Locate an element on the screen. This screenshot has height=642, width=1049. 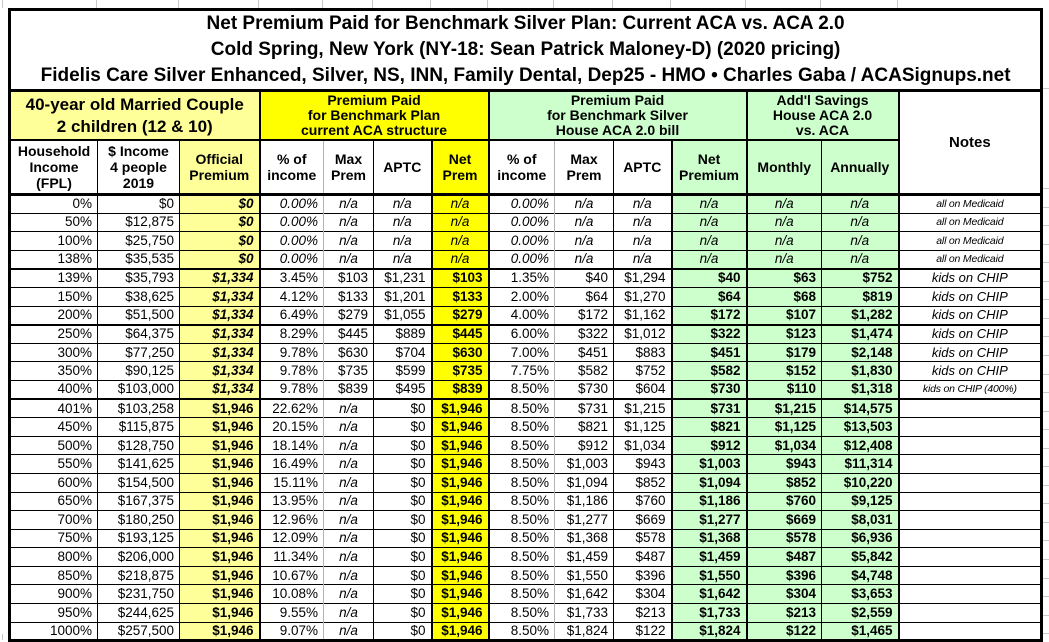
cell-aca-pct-of-income: 16.49% is located at coordinates (291, 464).